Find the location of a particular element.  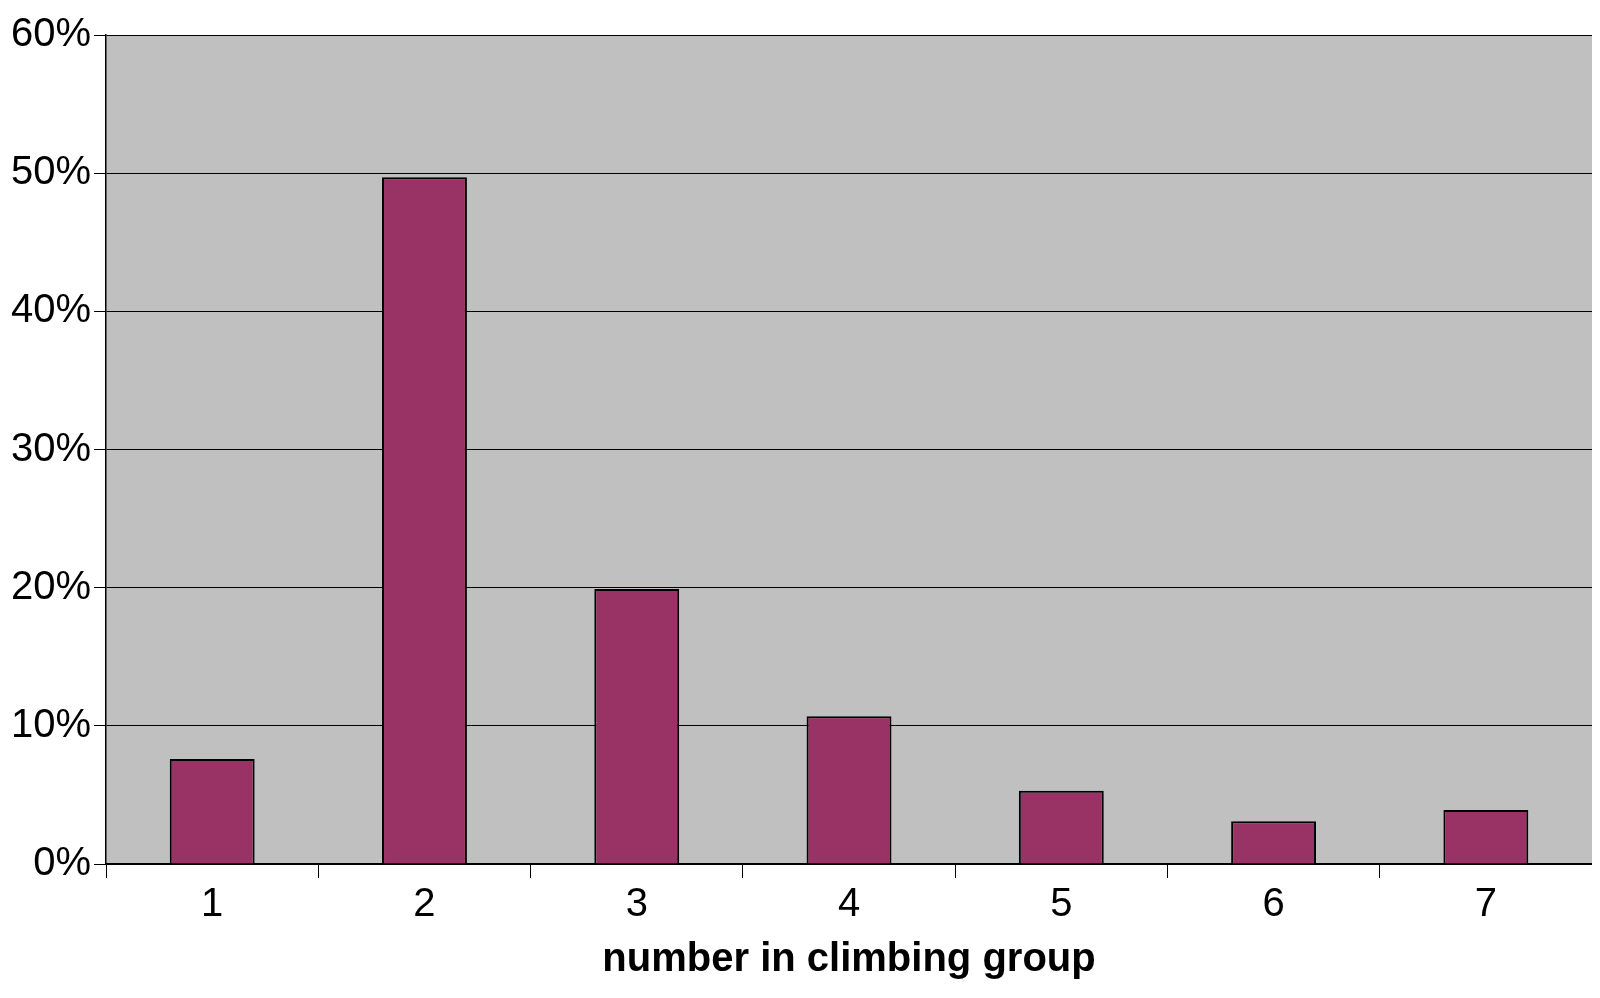

y-tick-label: 50% is located at coordinates (51, 170).